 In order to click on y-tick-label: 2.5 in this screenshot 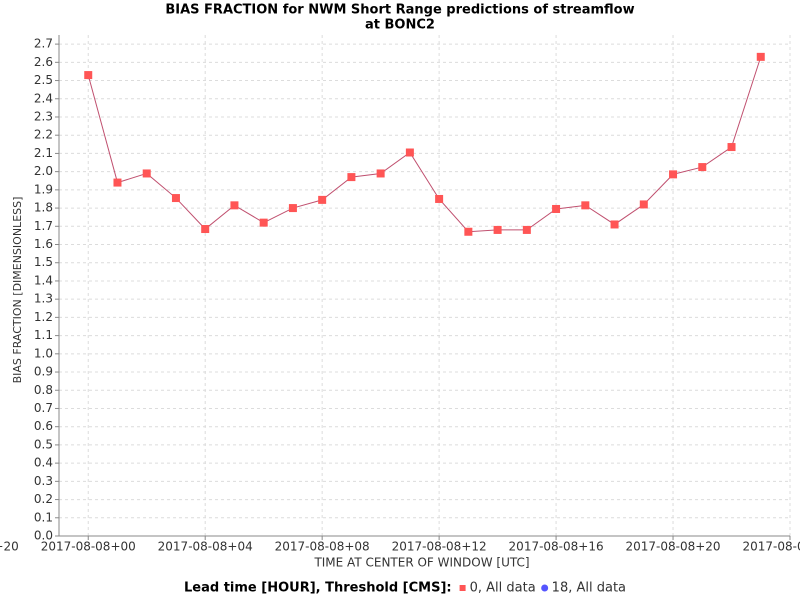, I will do `click(43, 80)`.